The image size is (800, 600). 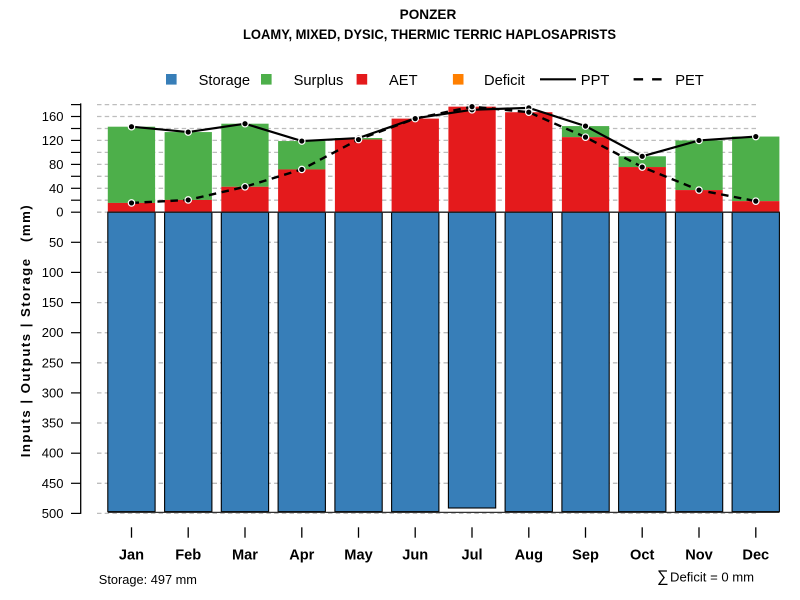 What do you see at coordinates (53, 513) in the screenshot?
I see `svg-text: 500` at bounding box center [53, 513].